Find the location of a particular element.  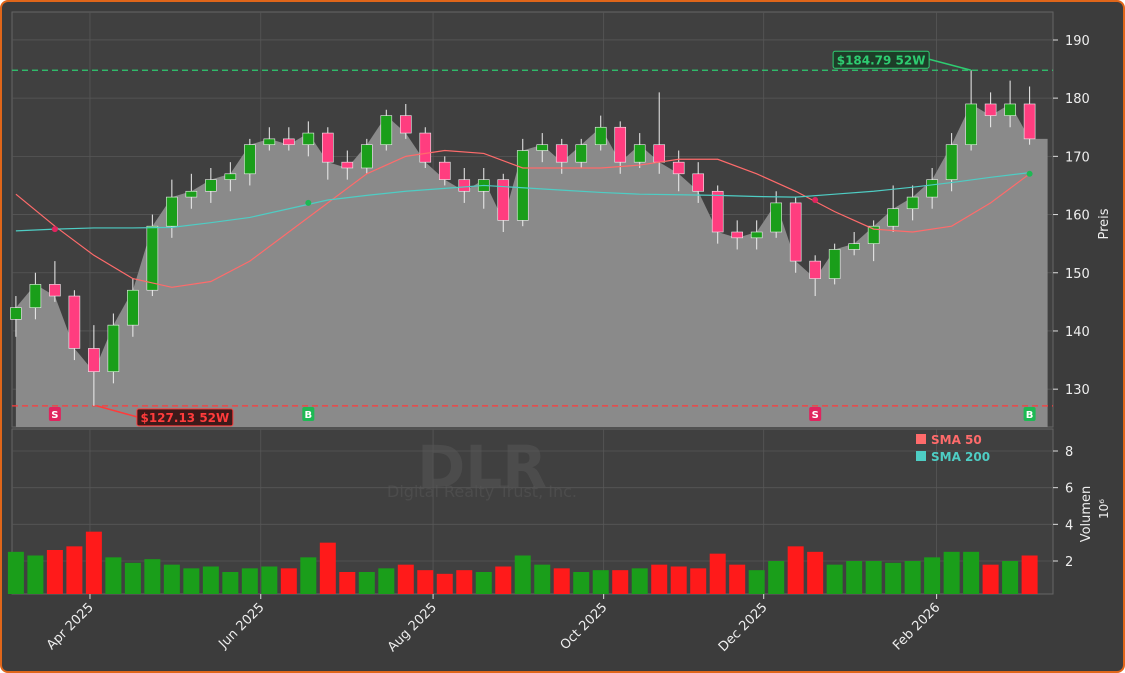

signal-label: B is located at coordinates (309, 415).